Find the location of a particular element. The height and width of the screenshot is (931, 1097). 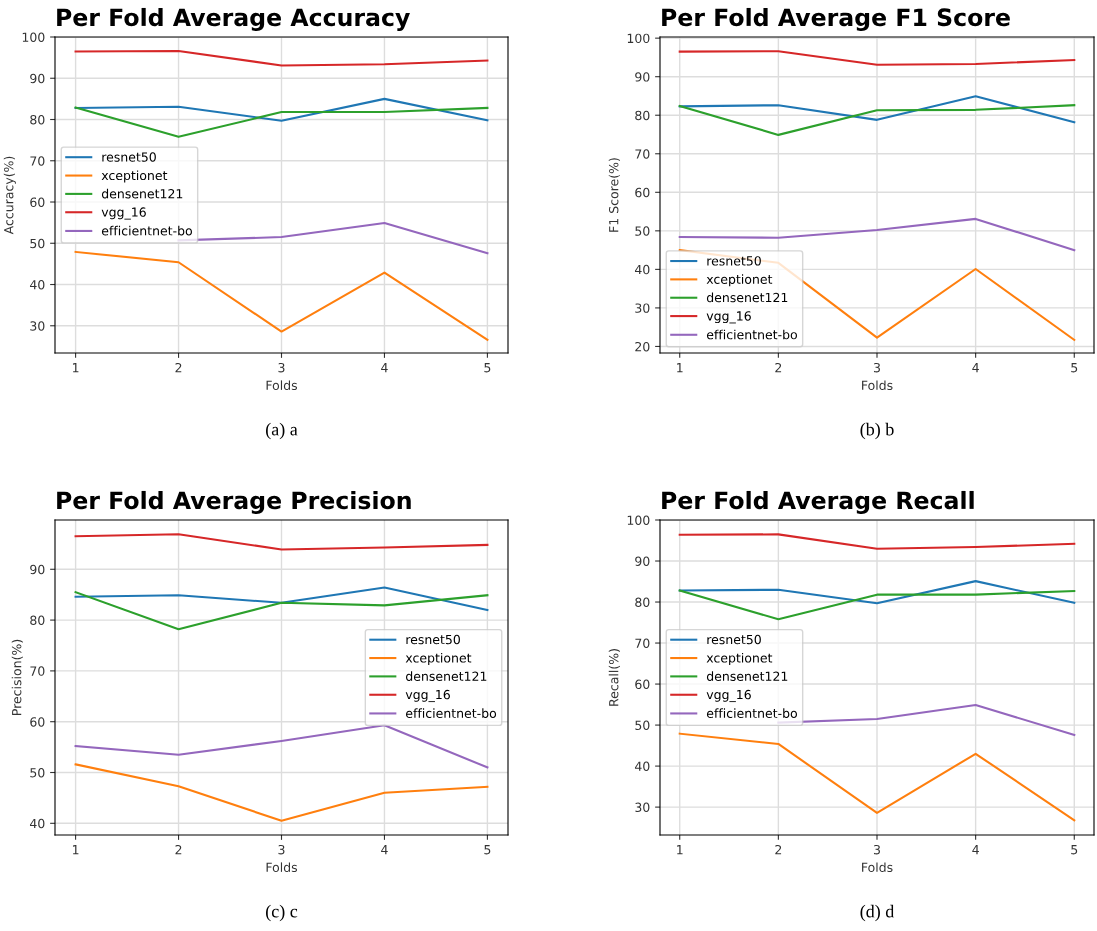

y-axis-title: Precision(%) is located at coordinates (17, 677).